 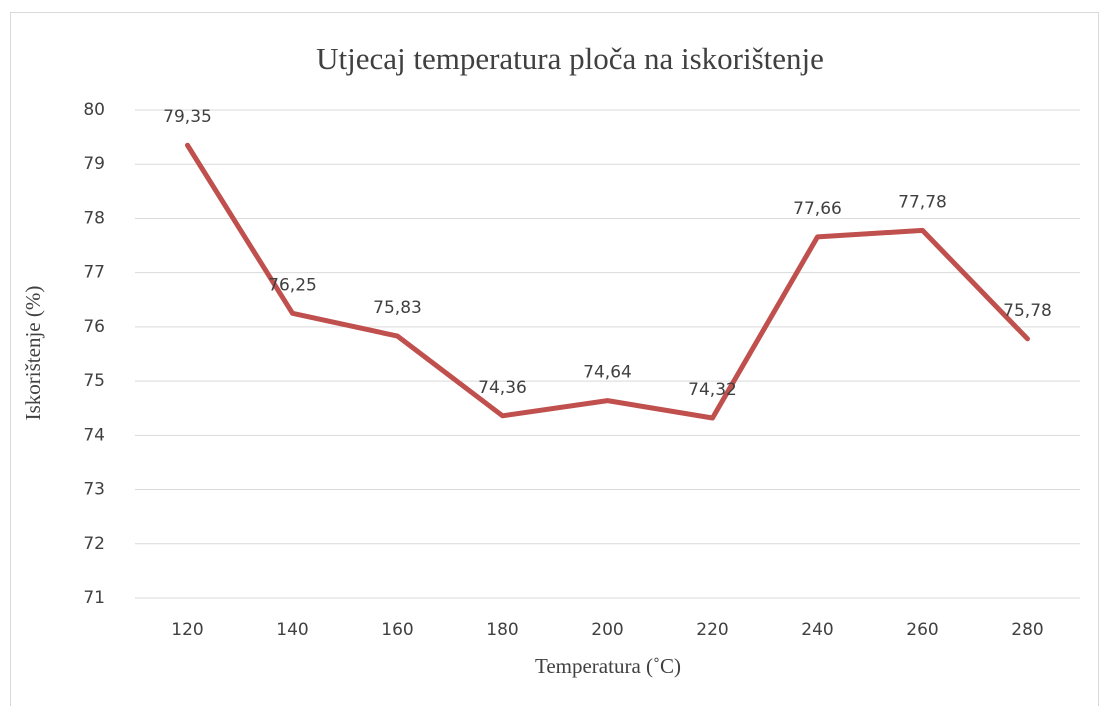 I want to click on data-label: 77,66, so click(x=817, y=209).